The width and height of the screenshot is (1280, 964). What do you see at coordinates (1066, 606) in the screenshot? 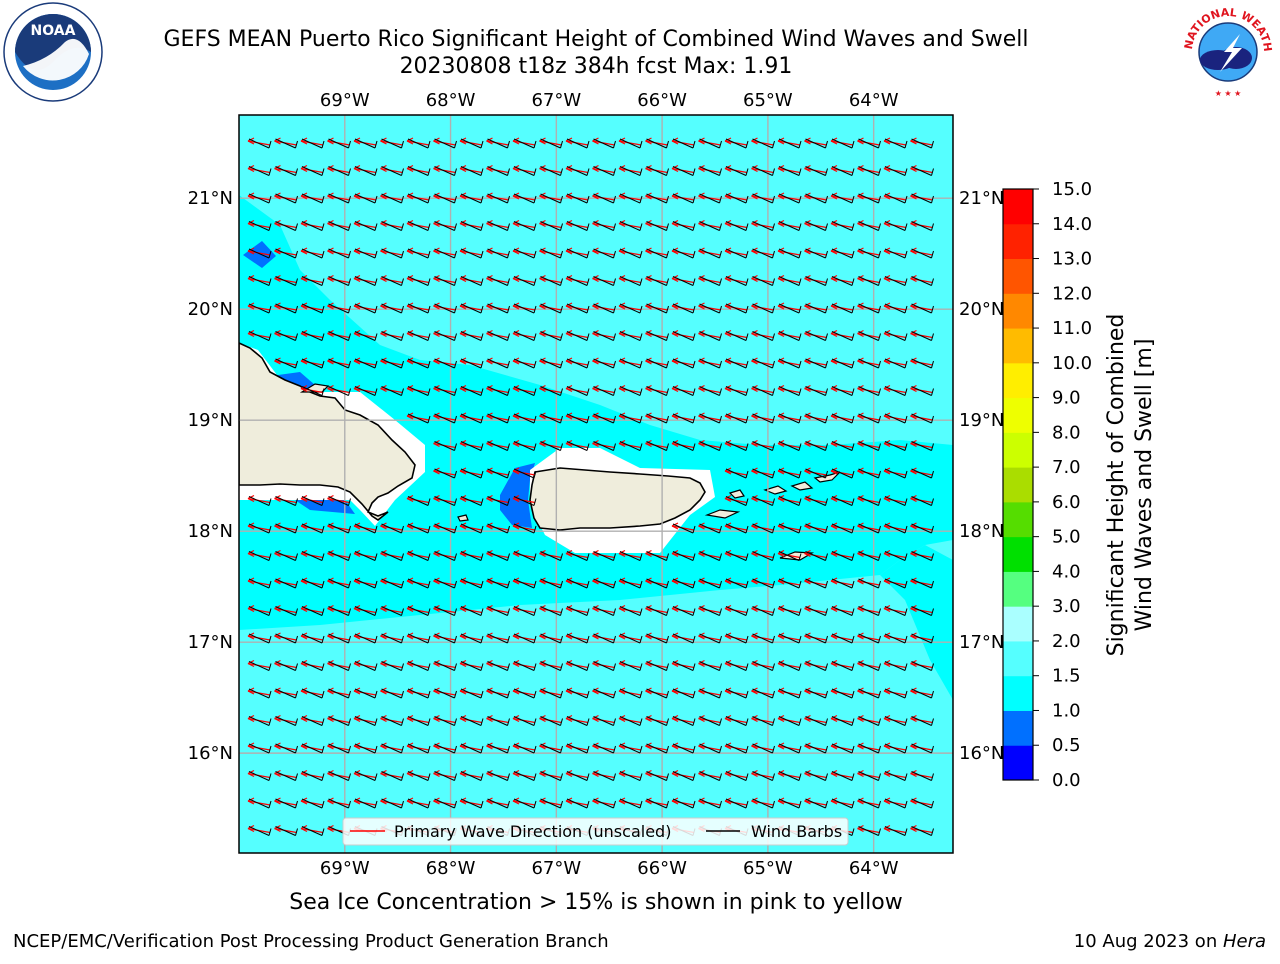
I see `colorbar-tick-label: 3.0` at bounding box center [1066, 606].